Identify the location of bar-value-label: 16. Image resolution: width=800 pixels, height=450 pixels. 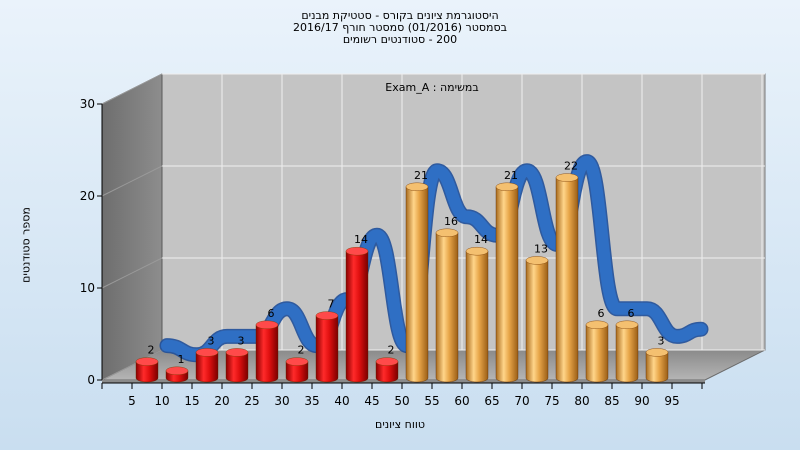
(451, 221).